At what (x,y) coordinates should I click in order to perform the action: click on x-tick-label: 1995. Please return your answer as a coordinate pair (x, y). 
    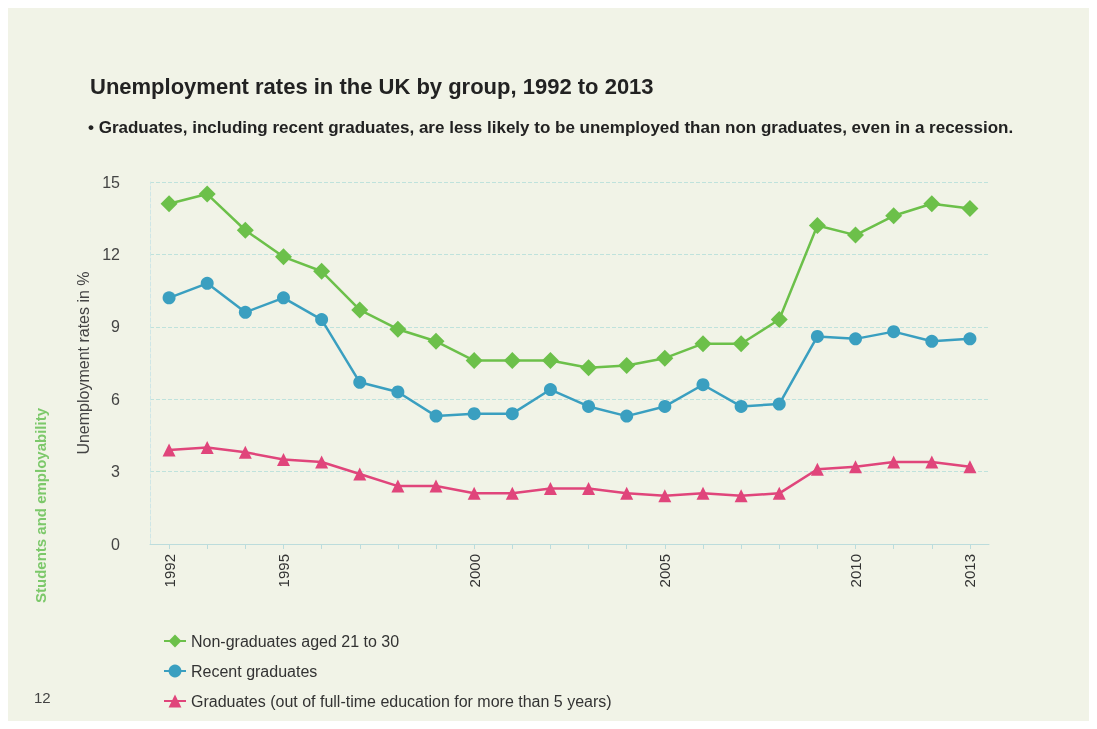
    Looking at the image, I should click on (283, 571).